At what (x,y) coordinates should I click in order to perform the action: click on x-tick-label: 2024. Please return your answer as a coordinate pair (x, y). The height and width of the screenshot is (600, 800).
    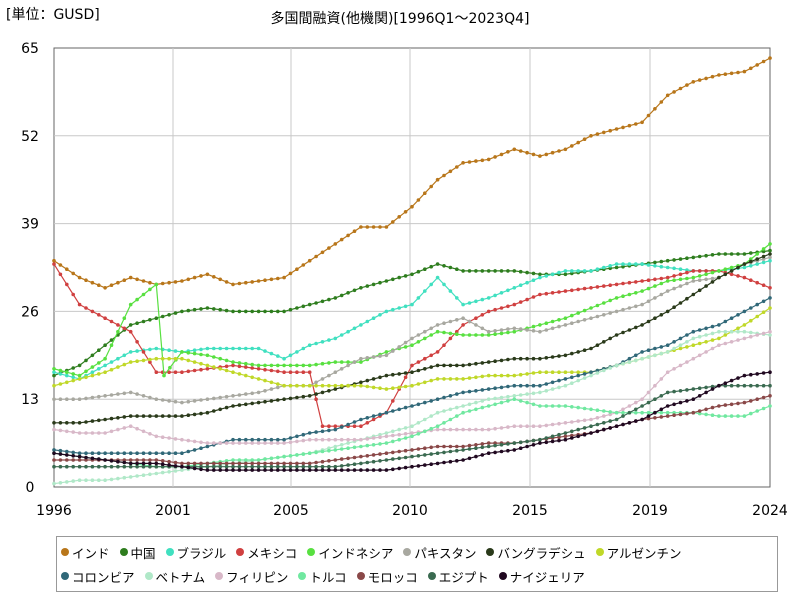
    Looking at the image, I should click on (770, 511).